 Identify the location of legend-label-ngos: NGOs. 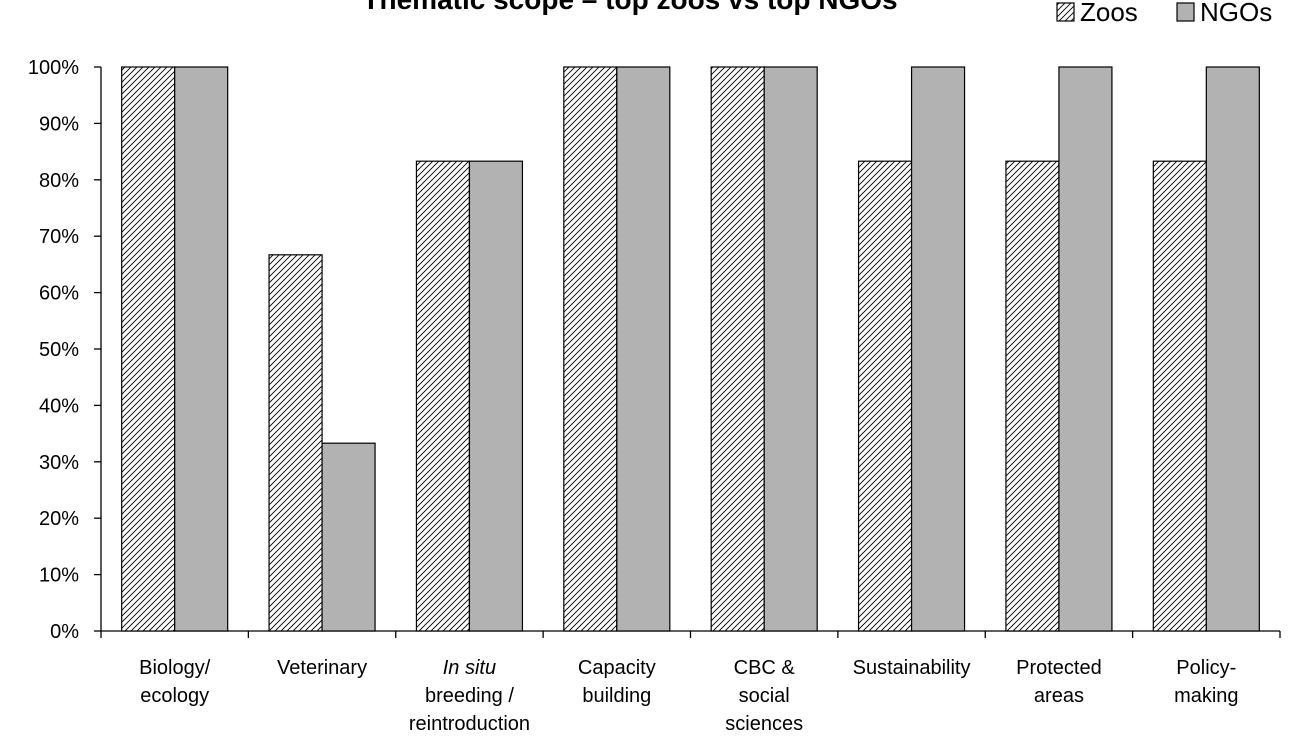
(1236, 13).